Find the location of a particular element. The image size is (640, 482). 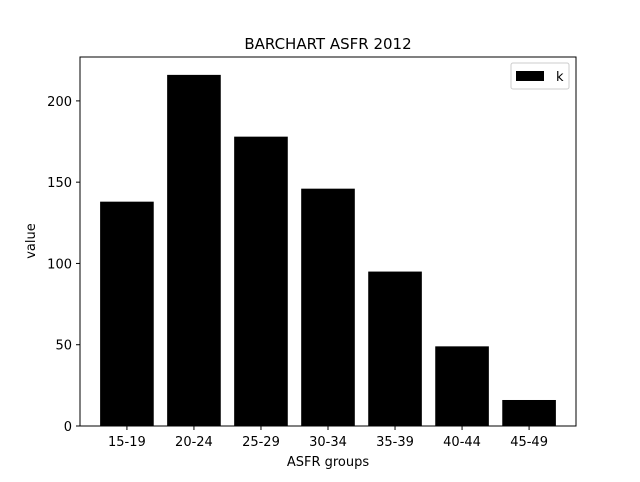

y-tick-label: 100 is located at coordinates (59, 264).